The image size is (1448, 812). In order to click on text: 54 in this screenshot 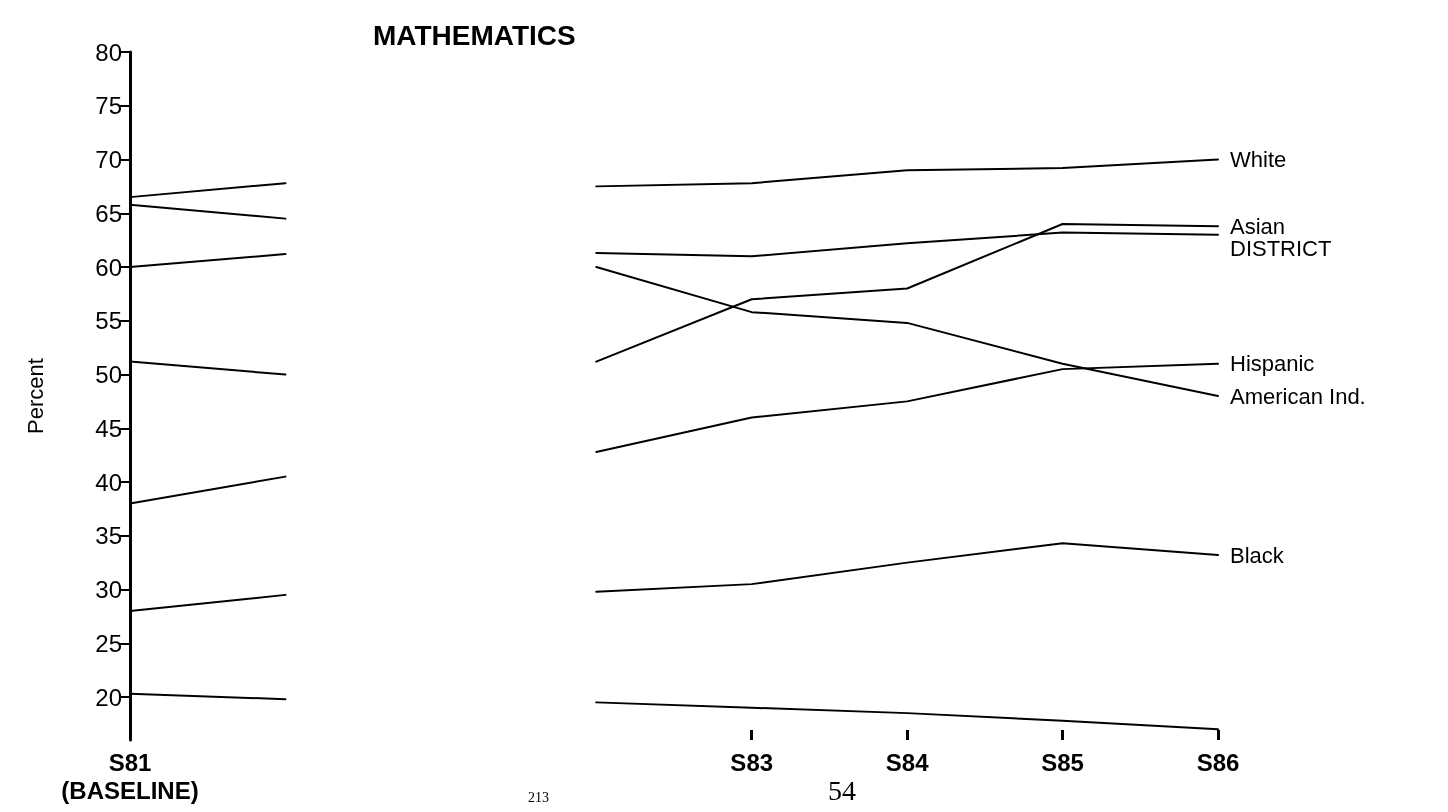, I will do `click(842, 790)`.